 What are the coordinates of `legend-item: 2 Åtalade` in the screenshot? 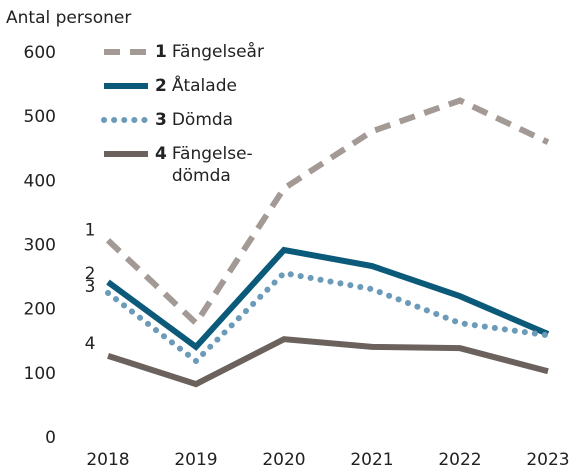 It's located at (220, 86).